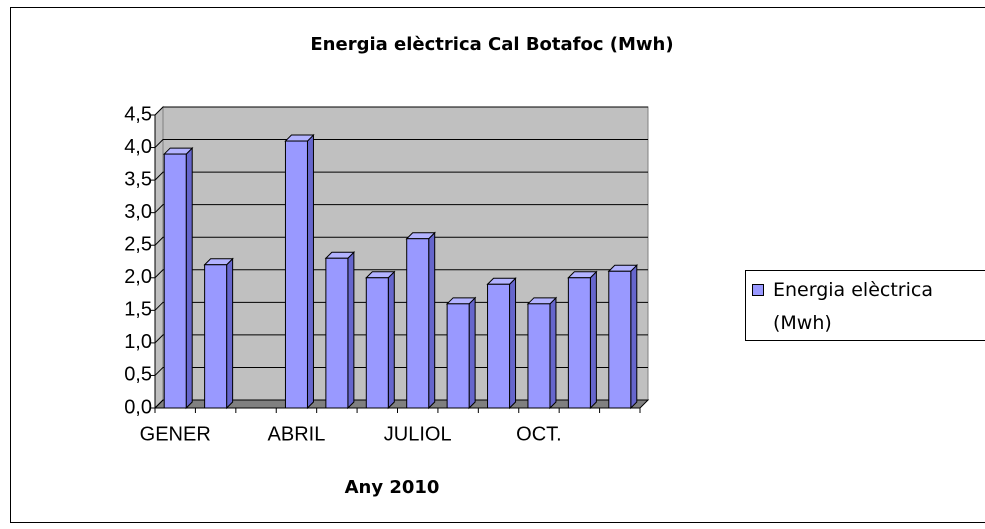 The width and height of the screenshot is (985, 529). Describe the element at coordinates (175, 434) in the screenshot. I see `x-tick-label: GENER` at that location.